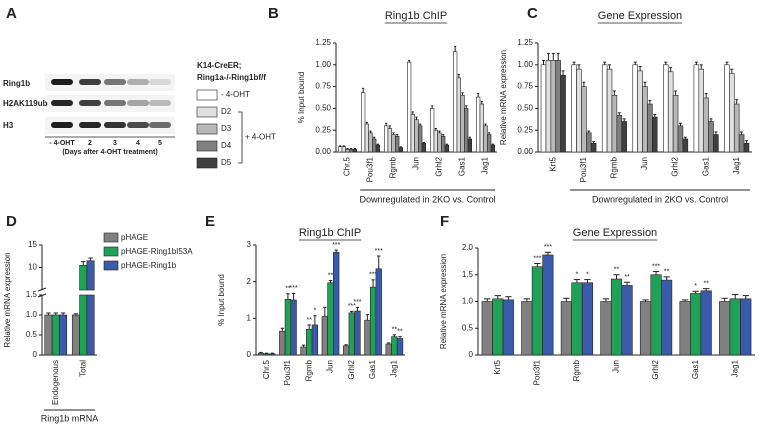 This screenshot has height=426, width=762. What do you see at coordinates (736, 165) in the screenshot?
I see `x-tick-label: Jag1` at bounding box center [736, 165].